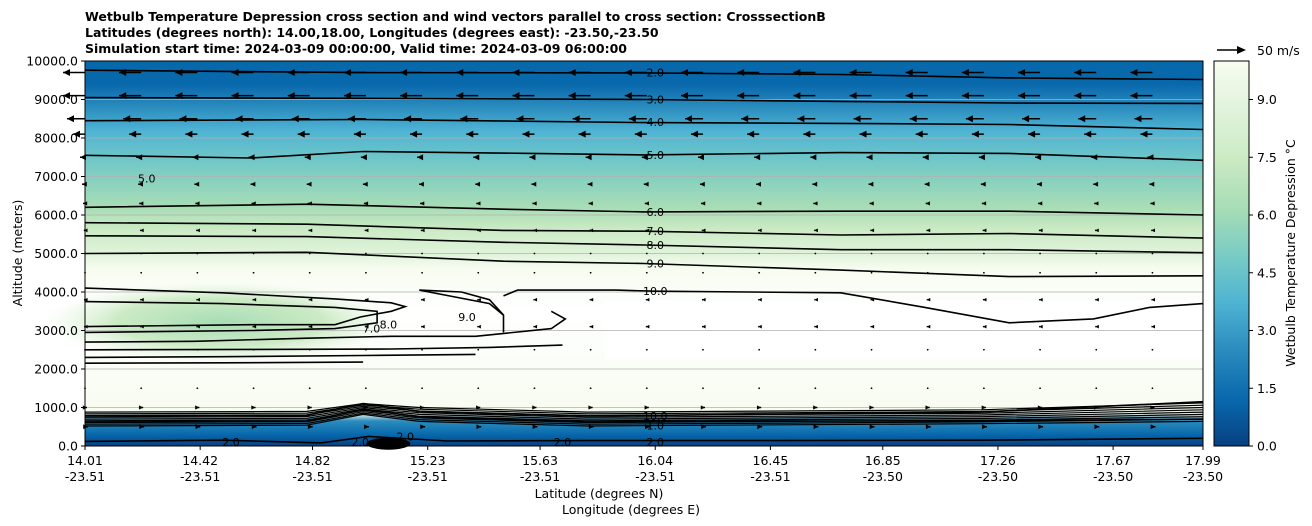 The width and height of the screenshot is (1312, 526). Describe the element at coordinates (644, 420) in the screenshot. I see `contour-line-dense` at that location.